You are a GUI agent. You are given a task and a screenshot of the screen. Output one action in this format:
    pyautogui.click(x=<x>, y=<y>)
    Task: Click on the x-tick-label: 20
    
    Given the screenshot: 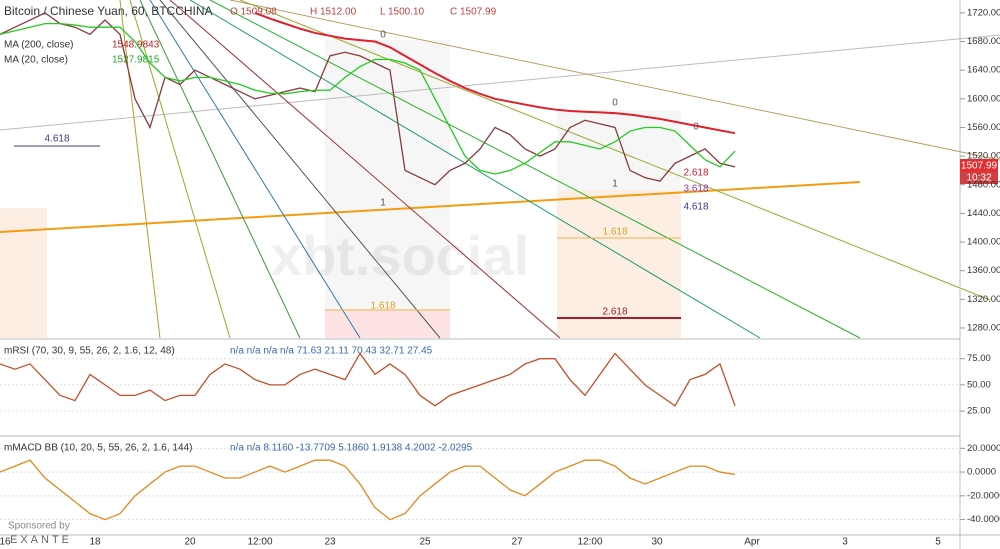 What is the action you would take?
    pyautogui.click(x=190, y=542)
    